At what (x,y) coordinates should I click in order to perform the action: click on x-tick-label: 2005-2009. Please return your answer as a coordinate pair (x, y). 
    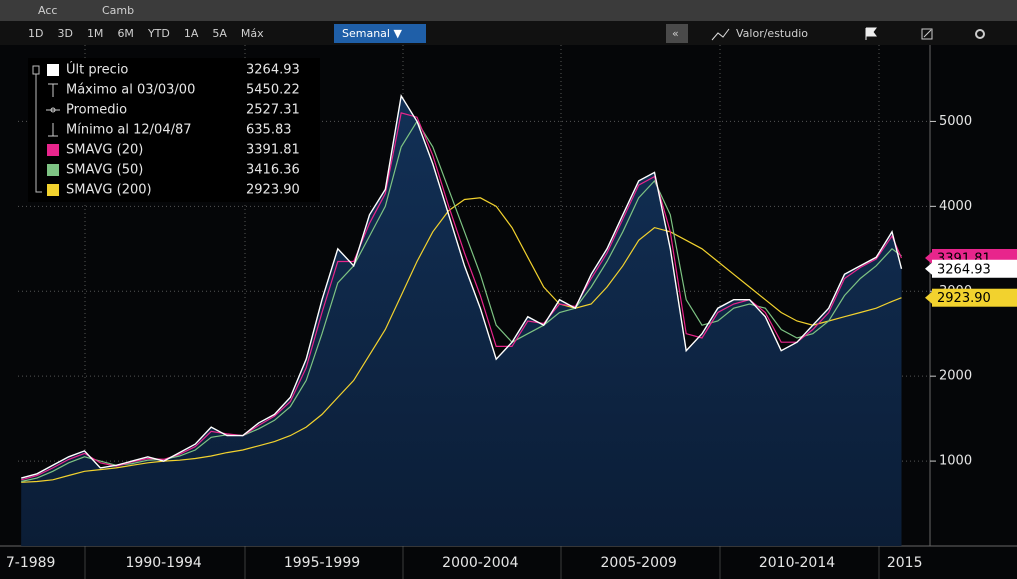
    Looking at the image, I should click on (639, 563).